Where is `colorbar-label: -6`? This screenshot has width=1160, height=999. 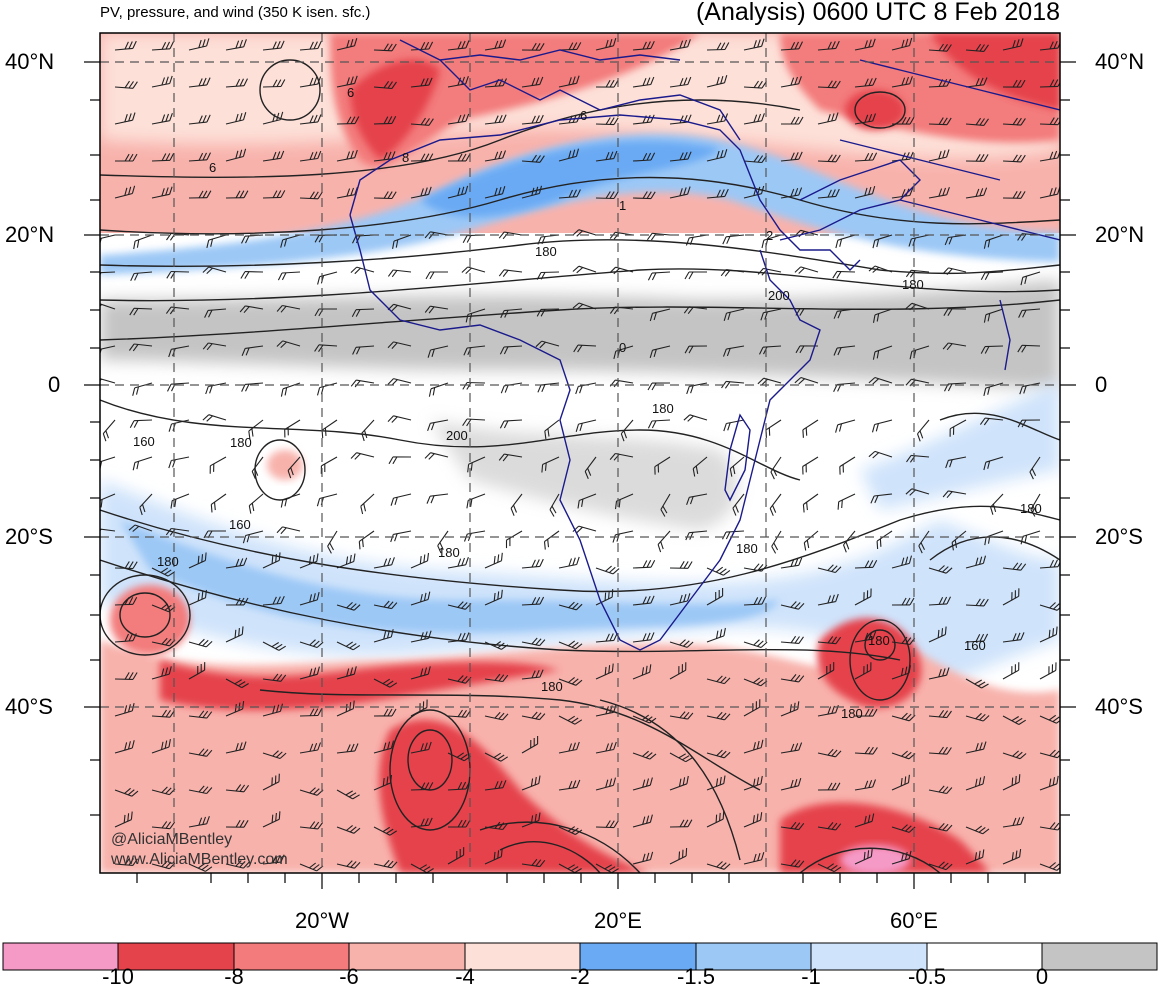 colorbar-label: -6 is located at coordinates (349, 976).